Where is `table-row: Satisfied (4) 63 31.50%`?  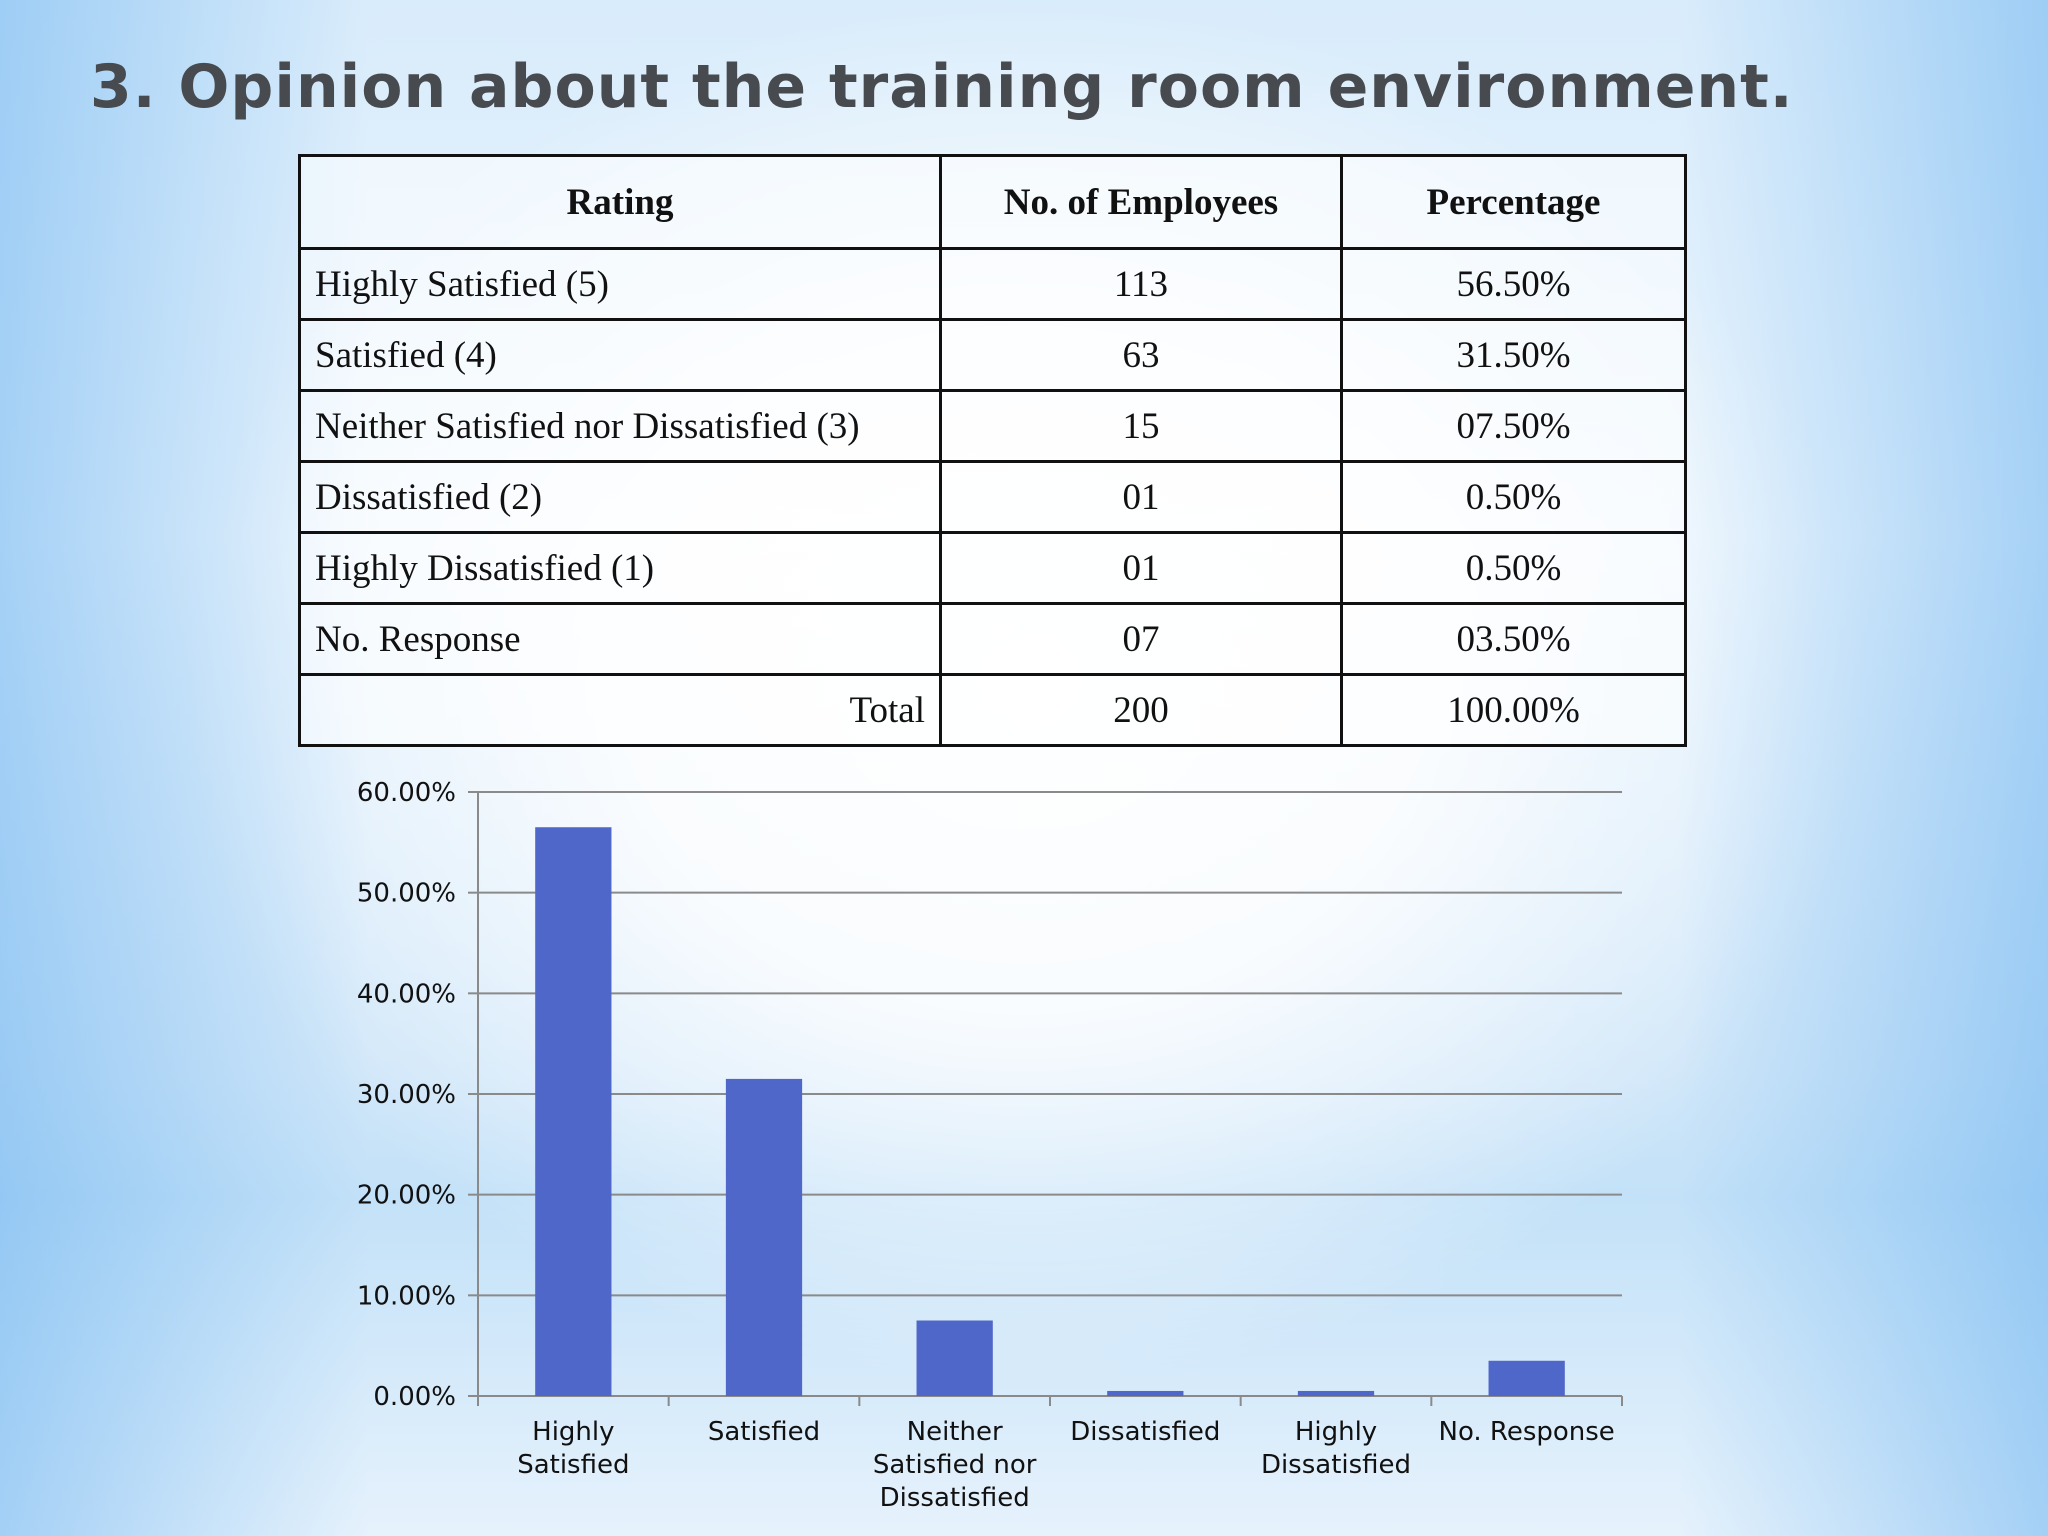
table-row: Satisfied (4) 63 31.50% is located at coordinates (992, 355).